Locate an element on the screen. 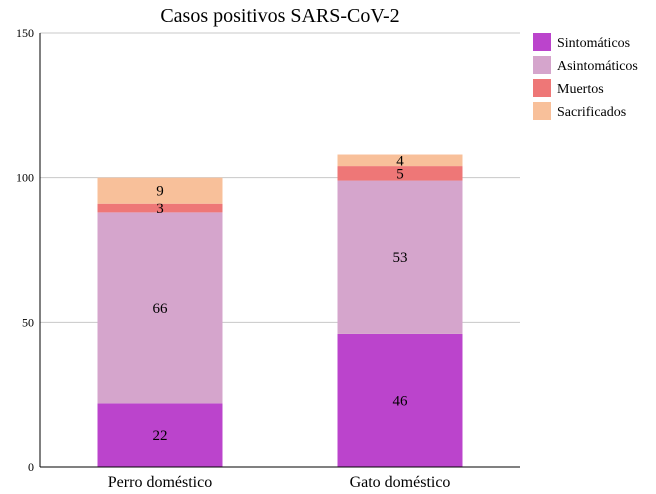 The height and width of the screenshot is (494, 656). x-tick-label: Perro doméstico is located at coordinates (160, 482).